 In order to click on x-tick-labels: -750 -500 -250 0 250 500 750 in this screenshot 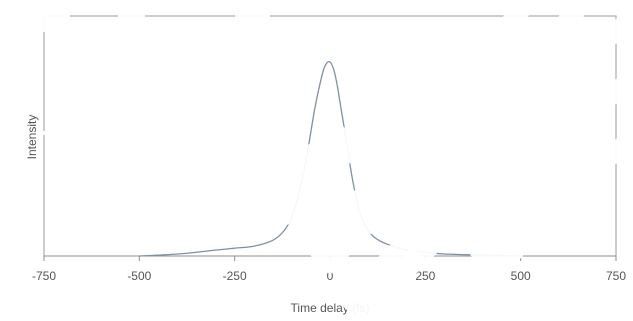, I will do `click(329, 276)`.